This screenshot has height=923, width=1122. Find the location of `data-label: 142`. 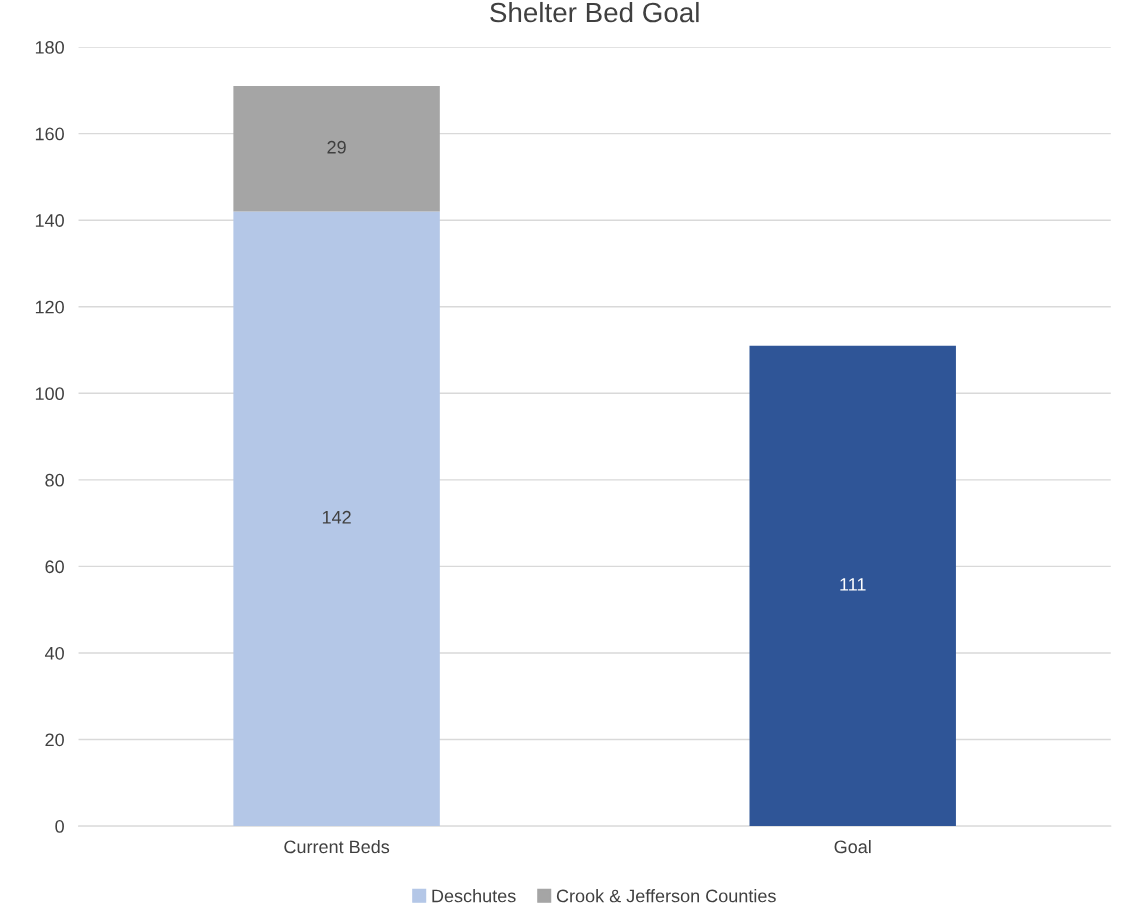

data-label: 142 is located at coordinates (336, 517).